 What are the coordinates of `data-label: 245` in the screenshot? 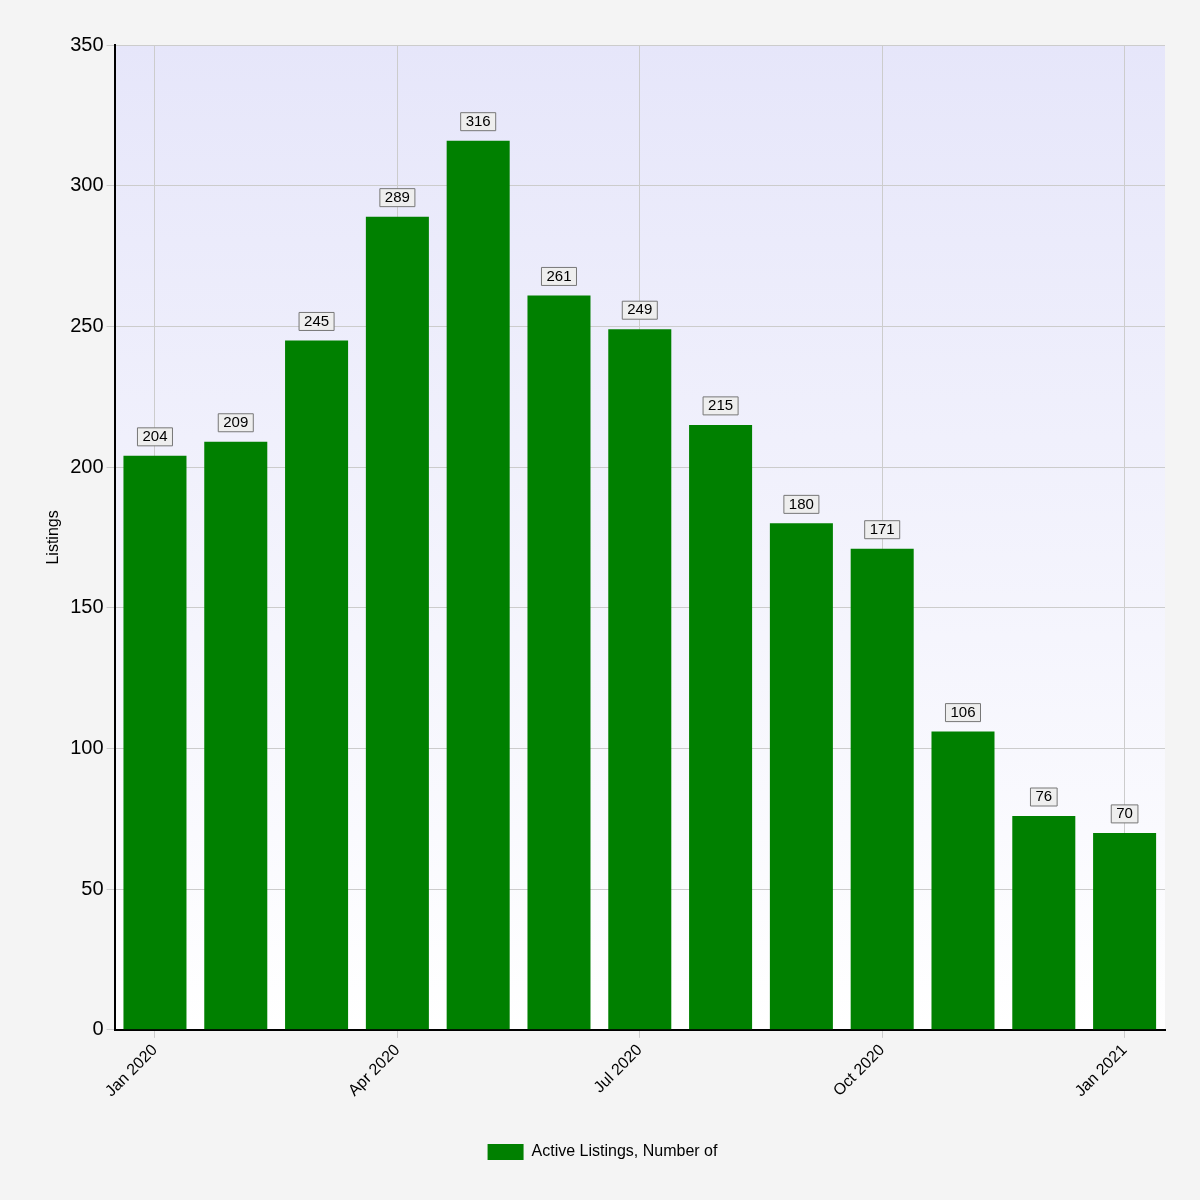 It's located at (317, 320).